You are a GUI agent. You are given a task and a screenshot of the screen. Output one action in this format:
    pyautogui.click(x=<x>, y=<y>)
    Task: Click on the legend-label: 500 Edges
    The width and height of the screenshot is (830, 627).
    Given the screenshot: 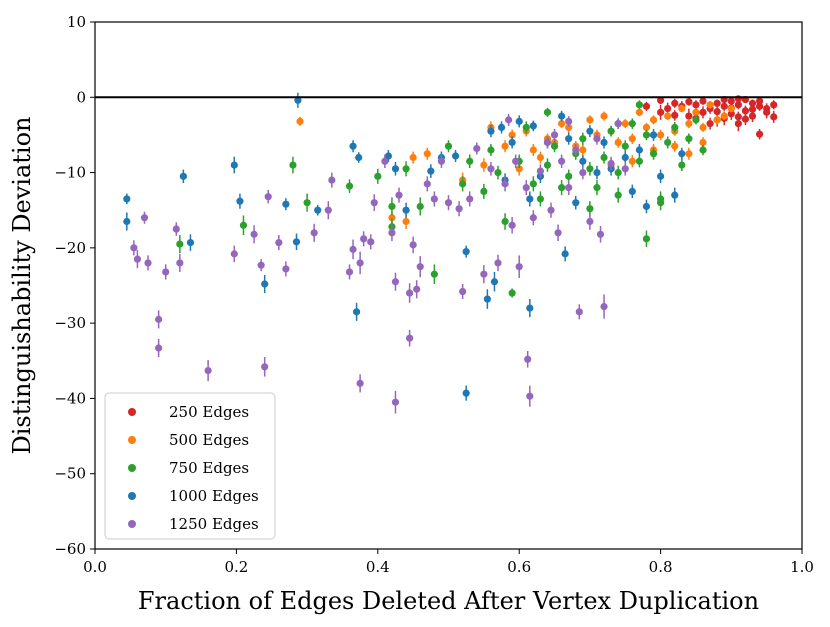 What is the action you would take?
    pyautogui.click(x=209, y=440)
    